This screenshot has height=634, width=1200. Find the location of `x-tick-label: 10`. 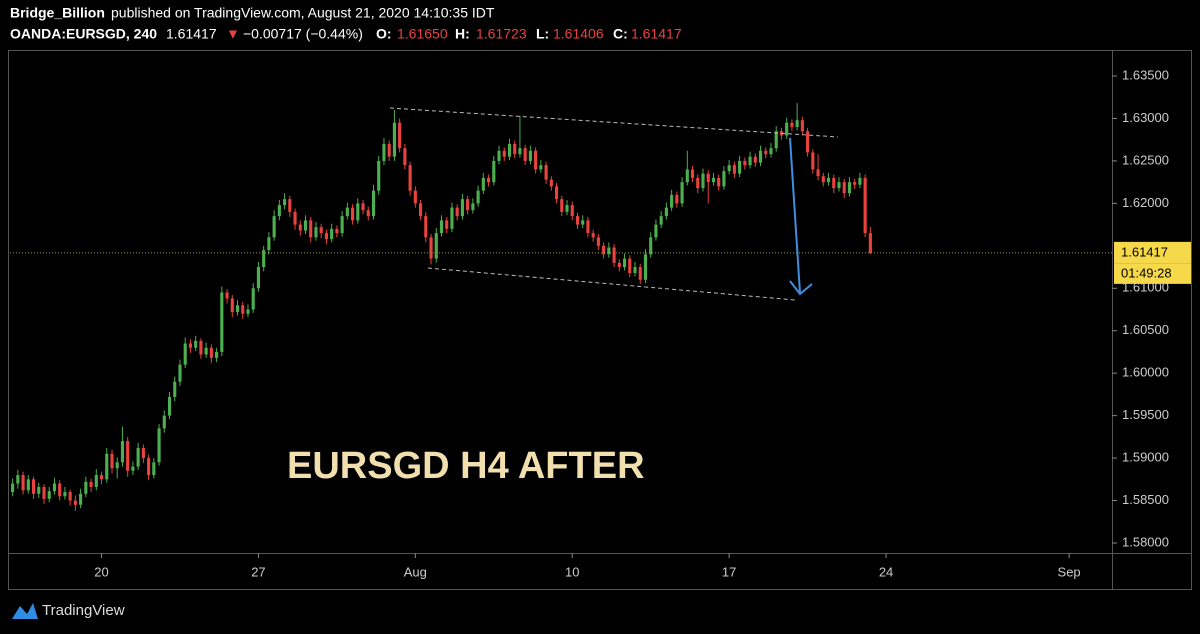

x-tick-label: 10 is located at coordinates (572, 571).